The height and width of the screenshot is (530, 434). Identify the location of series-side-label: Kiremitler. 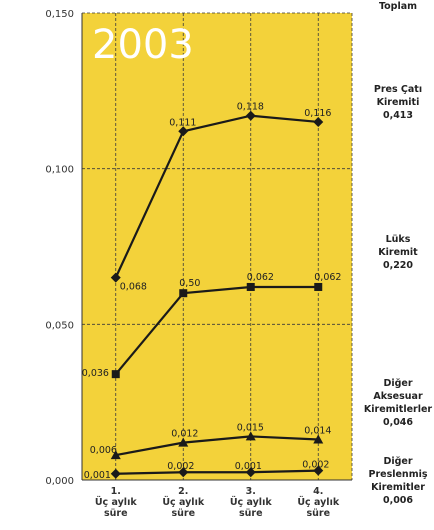
(398, 487).